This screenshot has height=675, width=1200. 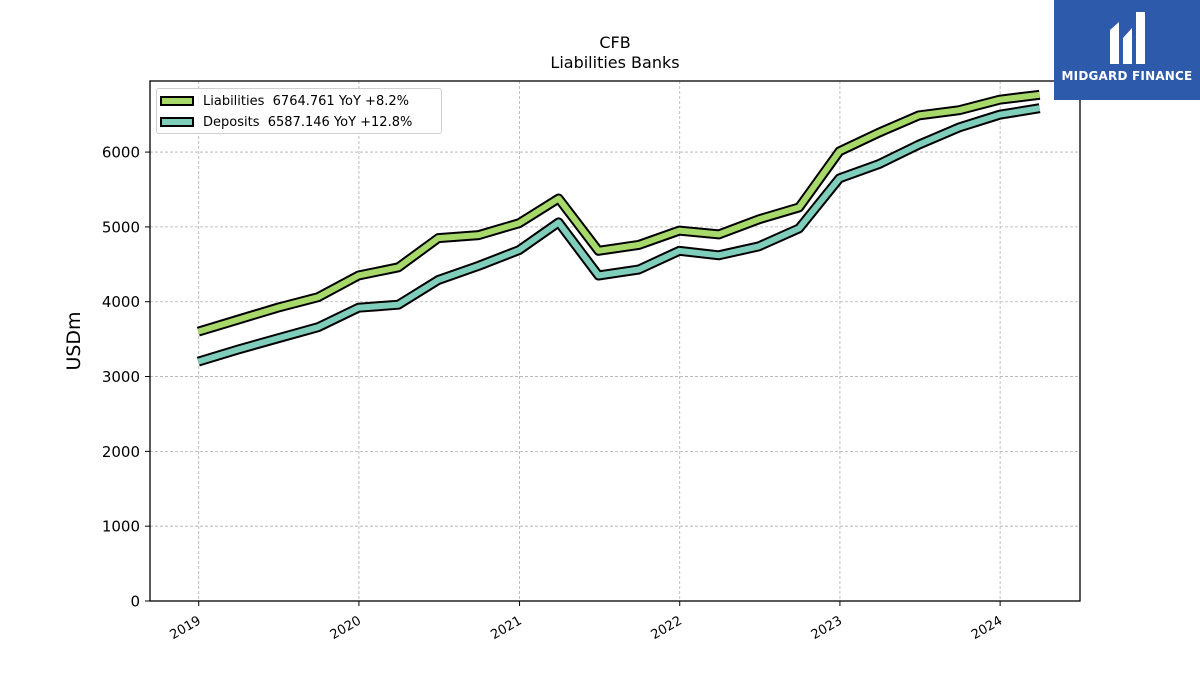 What do you see at coordinates (121, 302) in the screenshot?
I see `y-tick-label: 4000` at bounding box center [121, 302].